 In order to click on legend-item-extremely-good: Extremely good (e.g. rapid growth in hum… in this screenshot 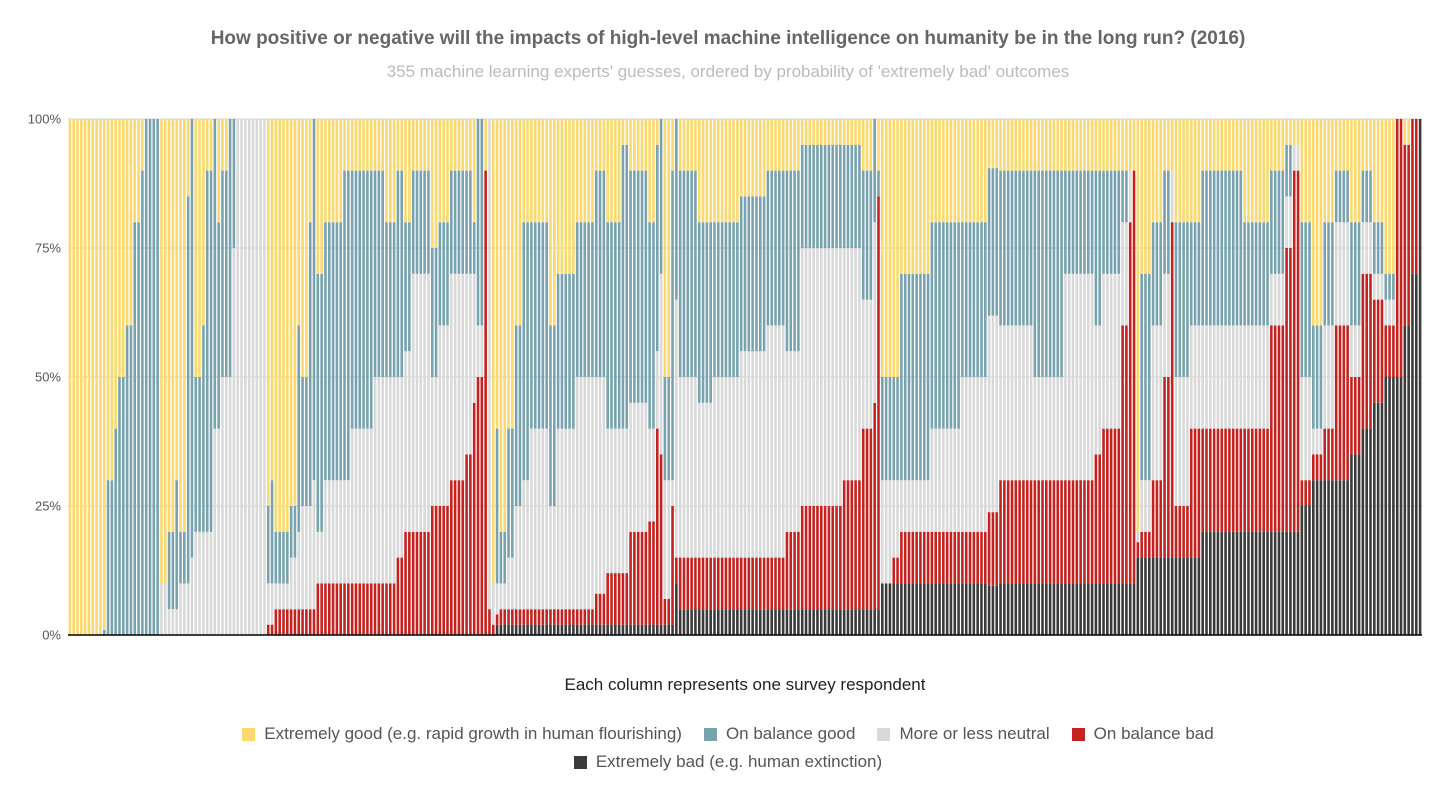, I will do `click(462, 734)`.